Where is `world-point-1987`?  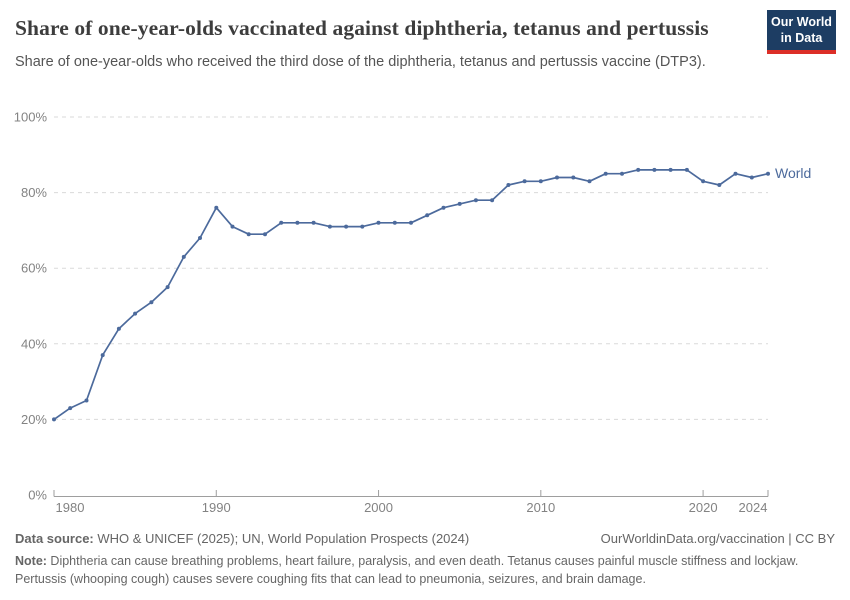
world-point-1987 is located at coordinates (167, 287).